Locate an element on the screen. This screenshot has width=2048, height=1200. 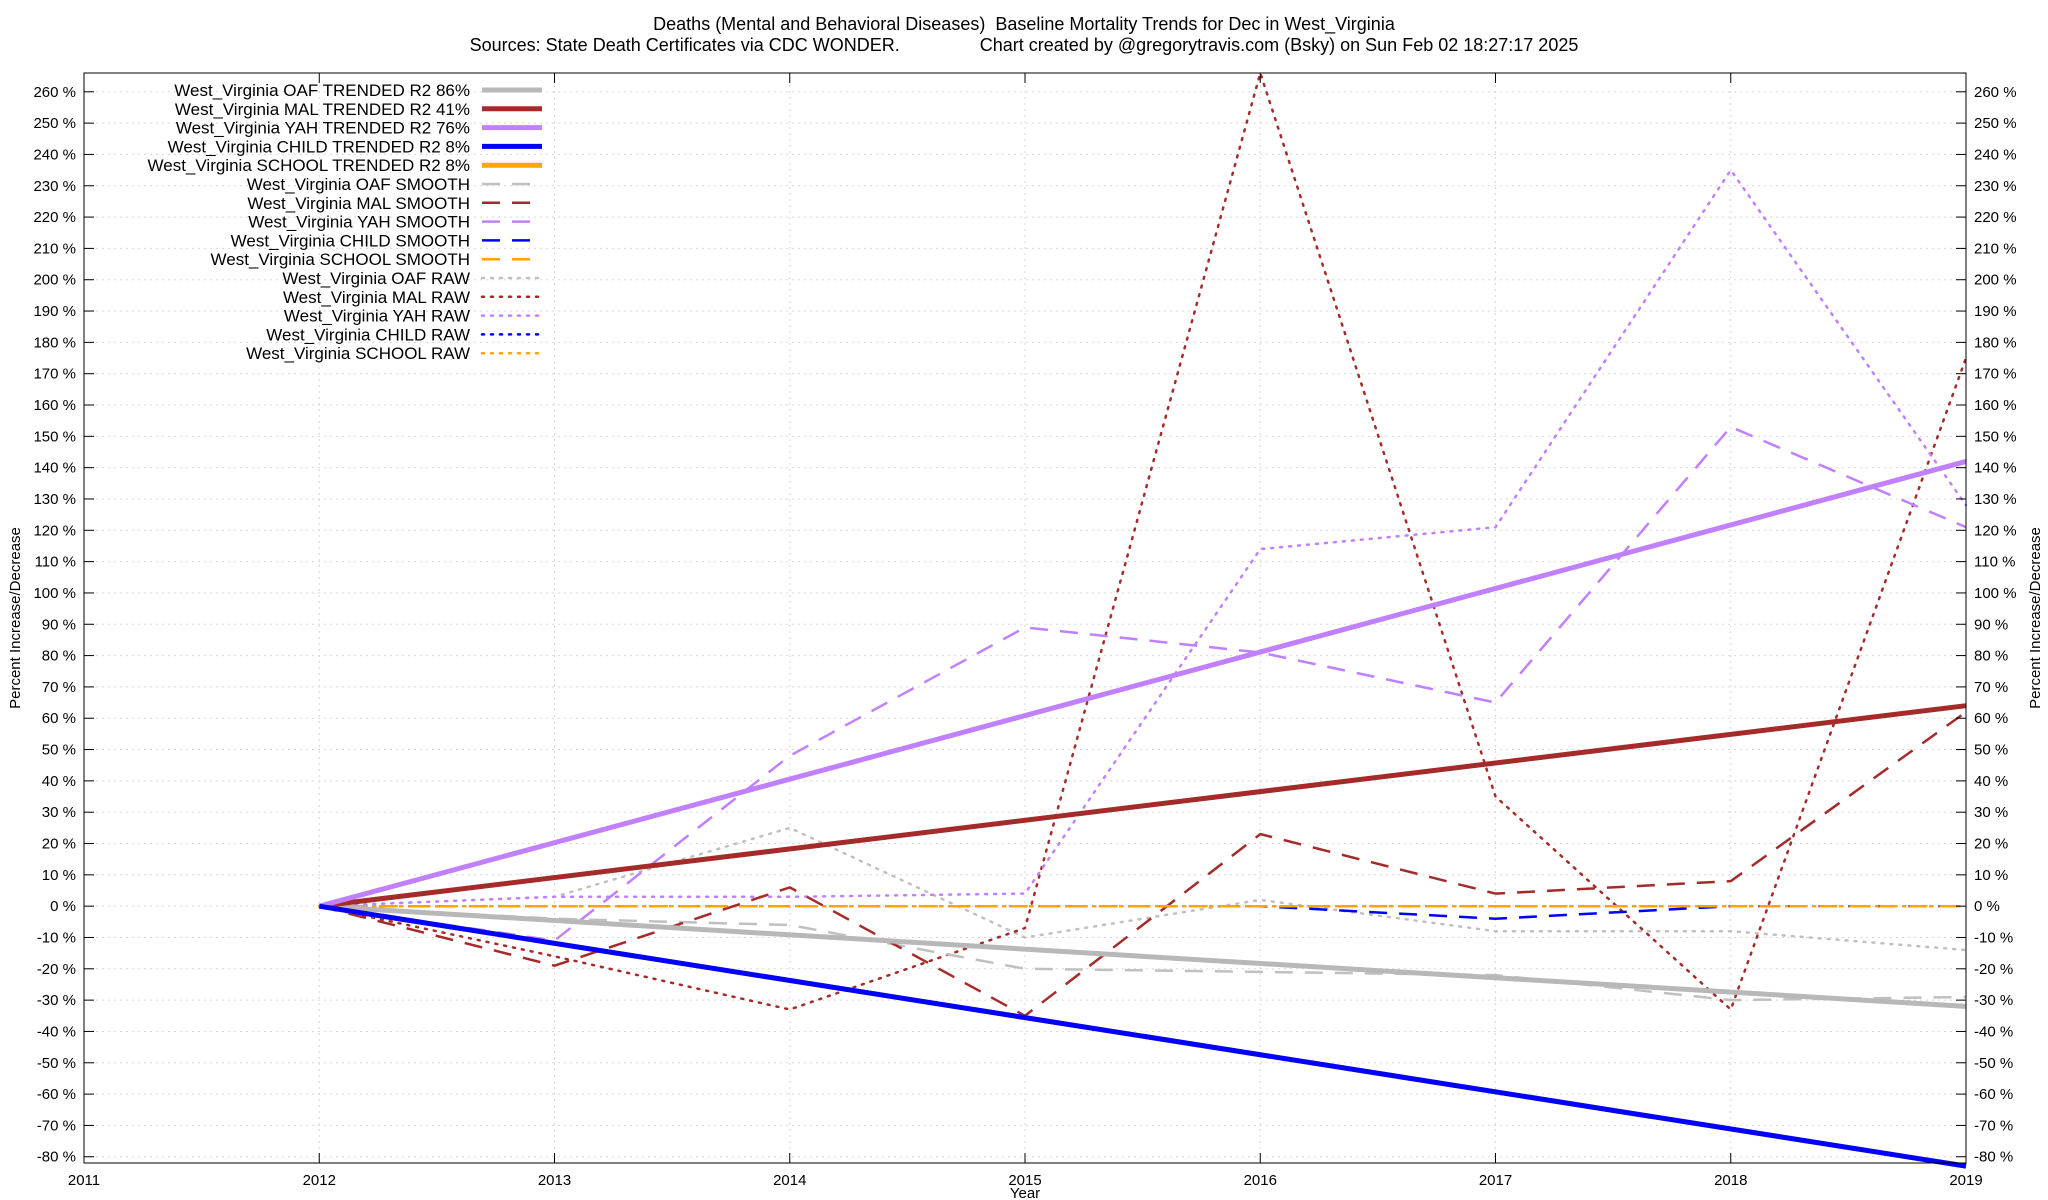
y-tick-label-right: 100 % is located at coordinates (1995, 593).